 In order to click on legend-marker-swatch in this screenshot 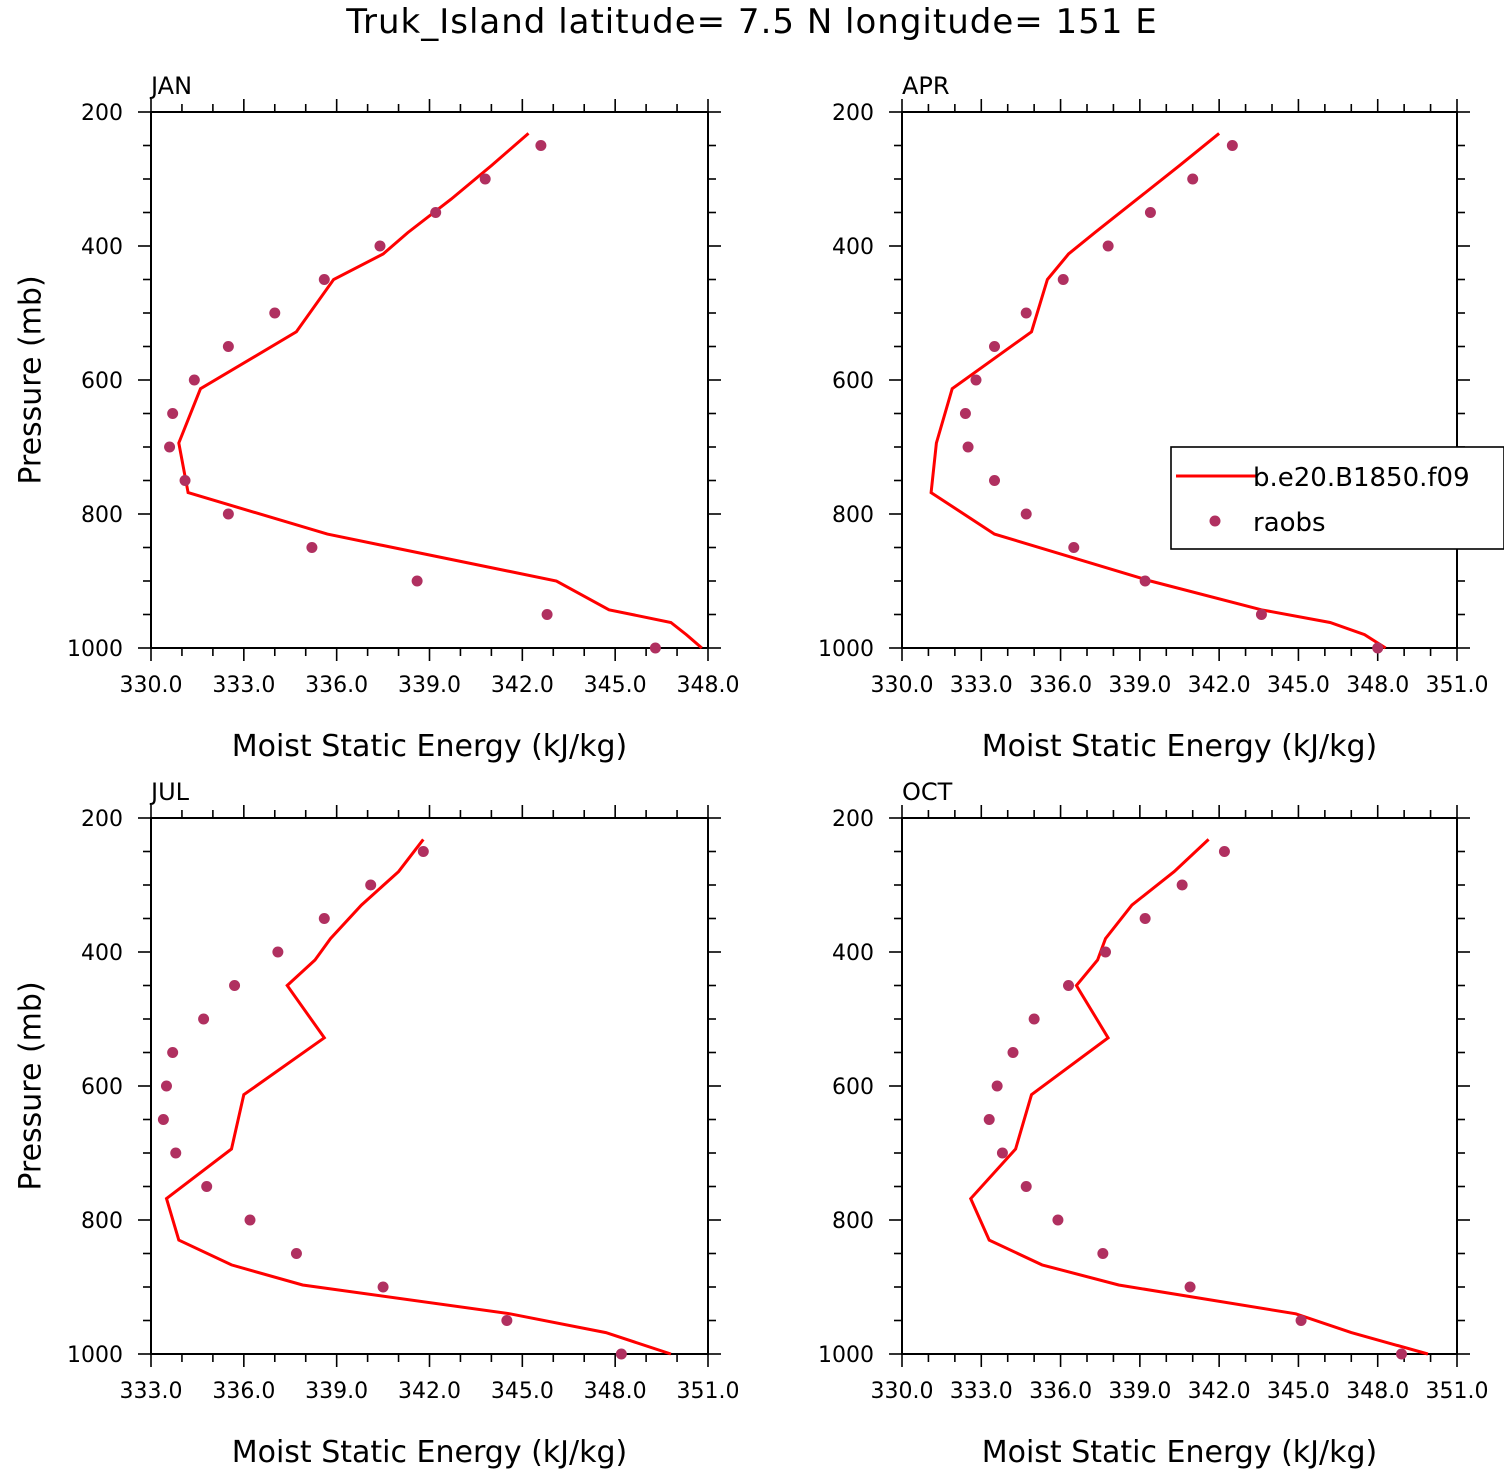, I will do `click(1215, 521)`.